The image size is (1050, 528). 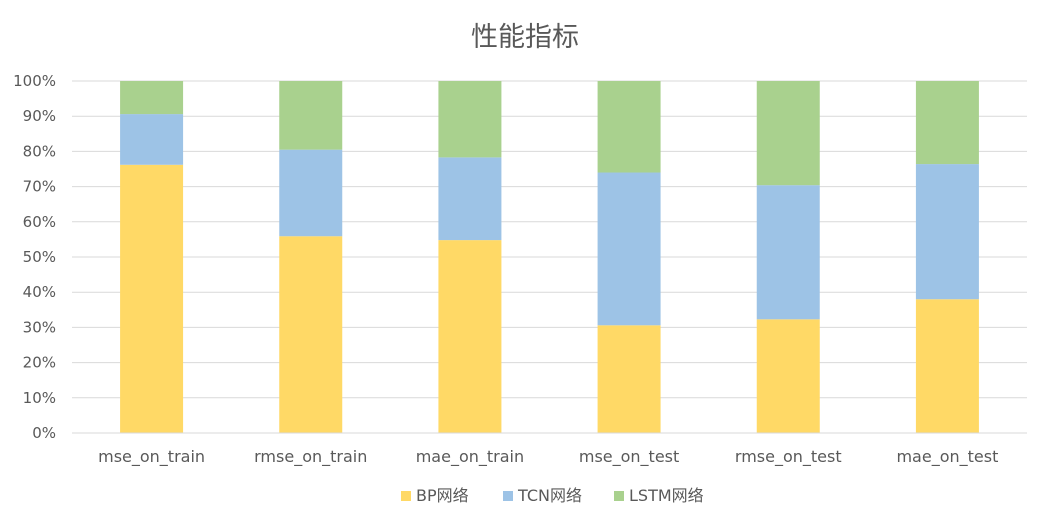 I want to click on x-tick-label: rmse_on_train, so click(x=310, y=457).